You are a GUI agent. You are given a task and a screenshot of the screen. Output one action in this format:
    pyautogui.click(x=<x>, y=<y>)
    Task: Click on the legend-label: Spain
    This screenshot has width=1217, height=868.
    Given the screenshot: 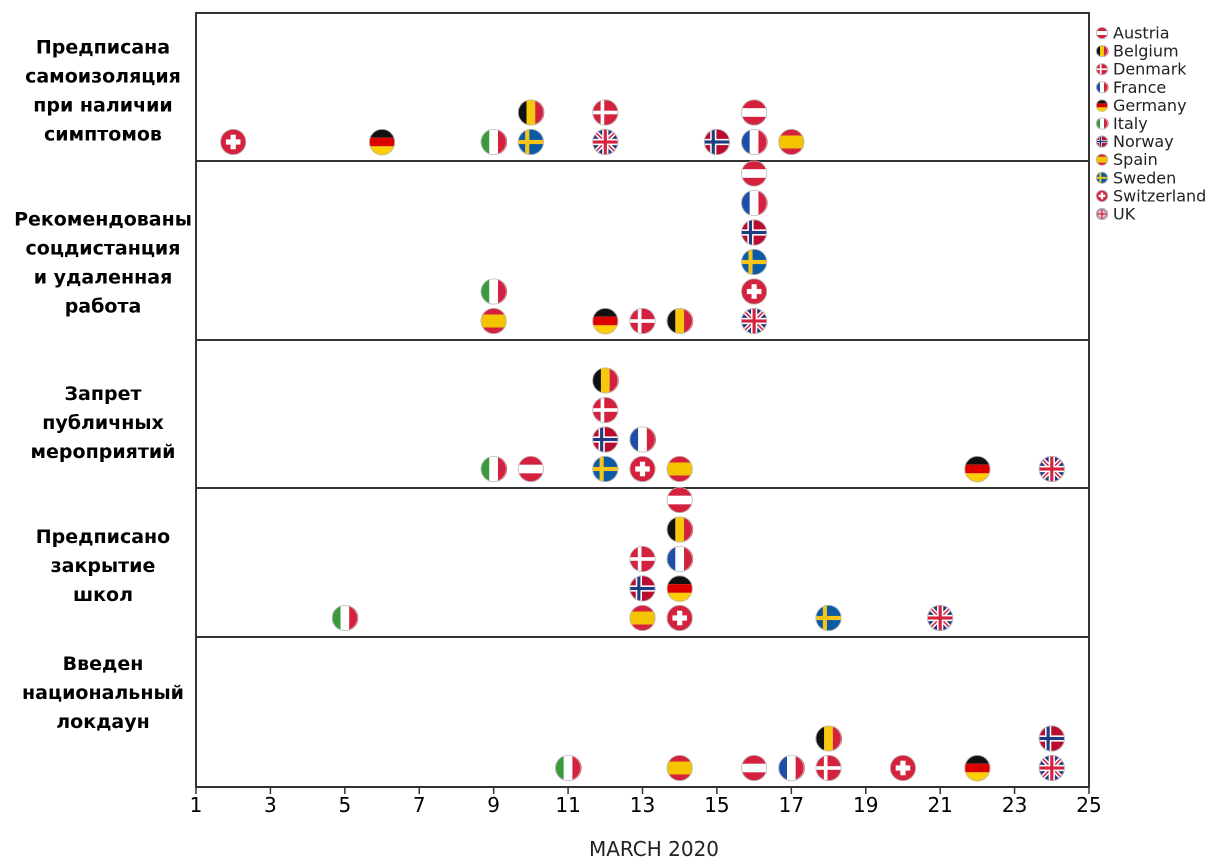 What is the action you would take?
    pyautogui.click(x=1135, y=159)
    